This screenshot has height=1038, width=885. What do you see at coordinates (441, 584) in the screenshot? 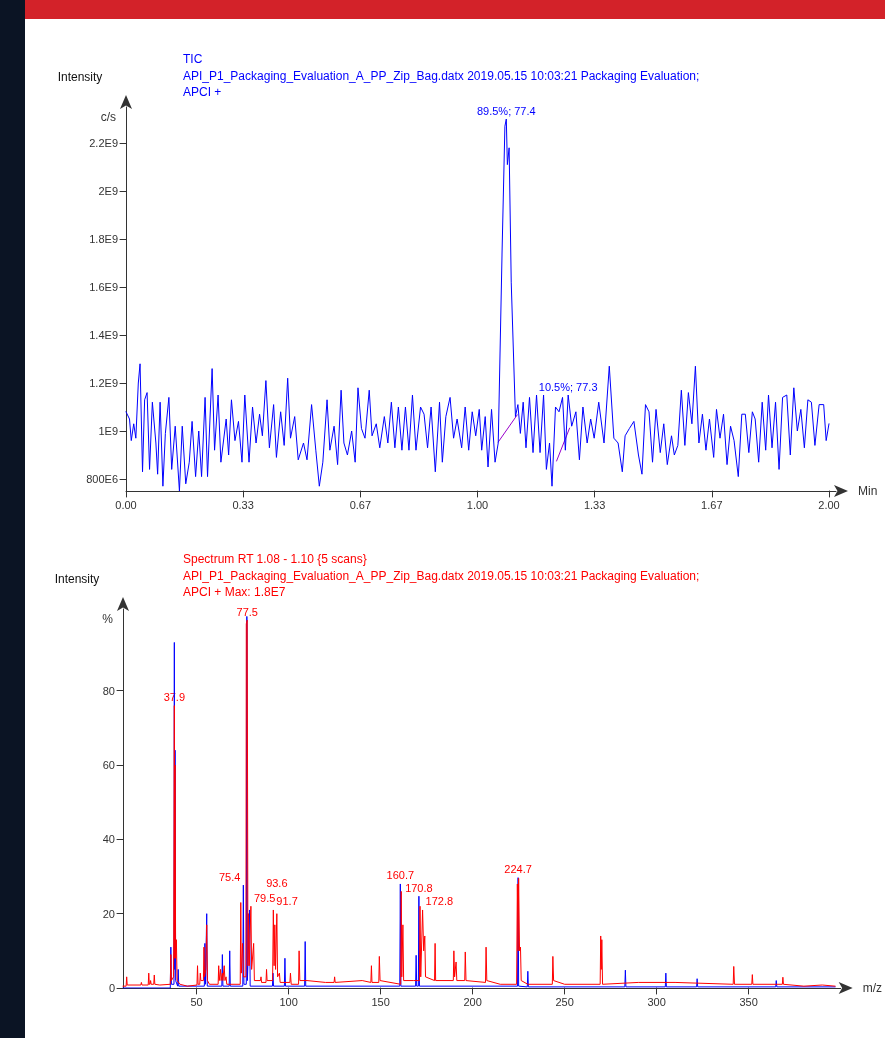
I see `chart-subtitle: API_P1_Packaging_Evaluation_A_PP_Zip_Bag.datx 2019.05.15 10:03:21 Packaging Evaluation; APCI + Max: 1.8E7` at bounding box center [441, 584].